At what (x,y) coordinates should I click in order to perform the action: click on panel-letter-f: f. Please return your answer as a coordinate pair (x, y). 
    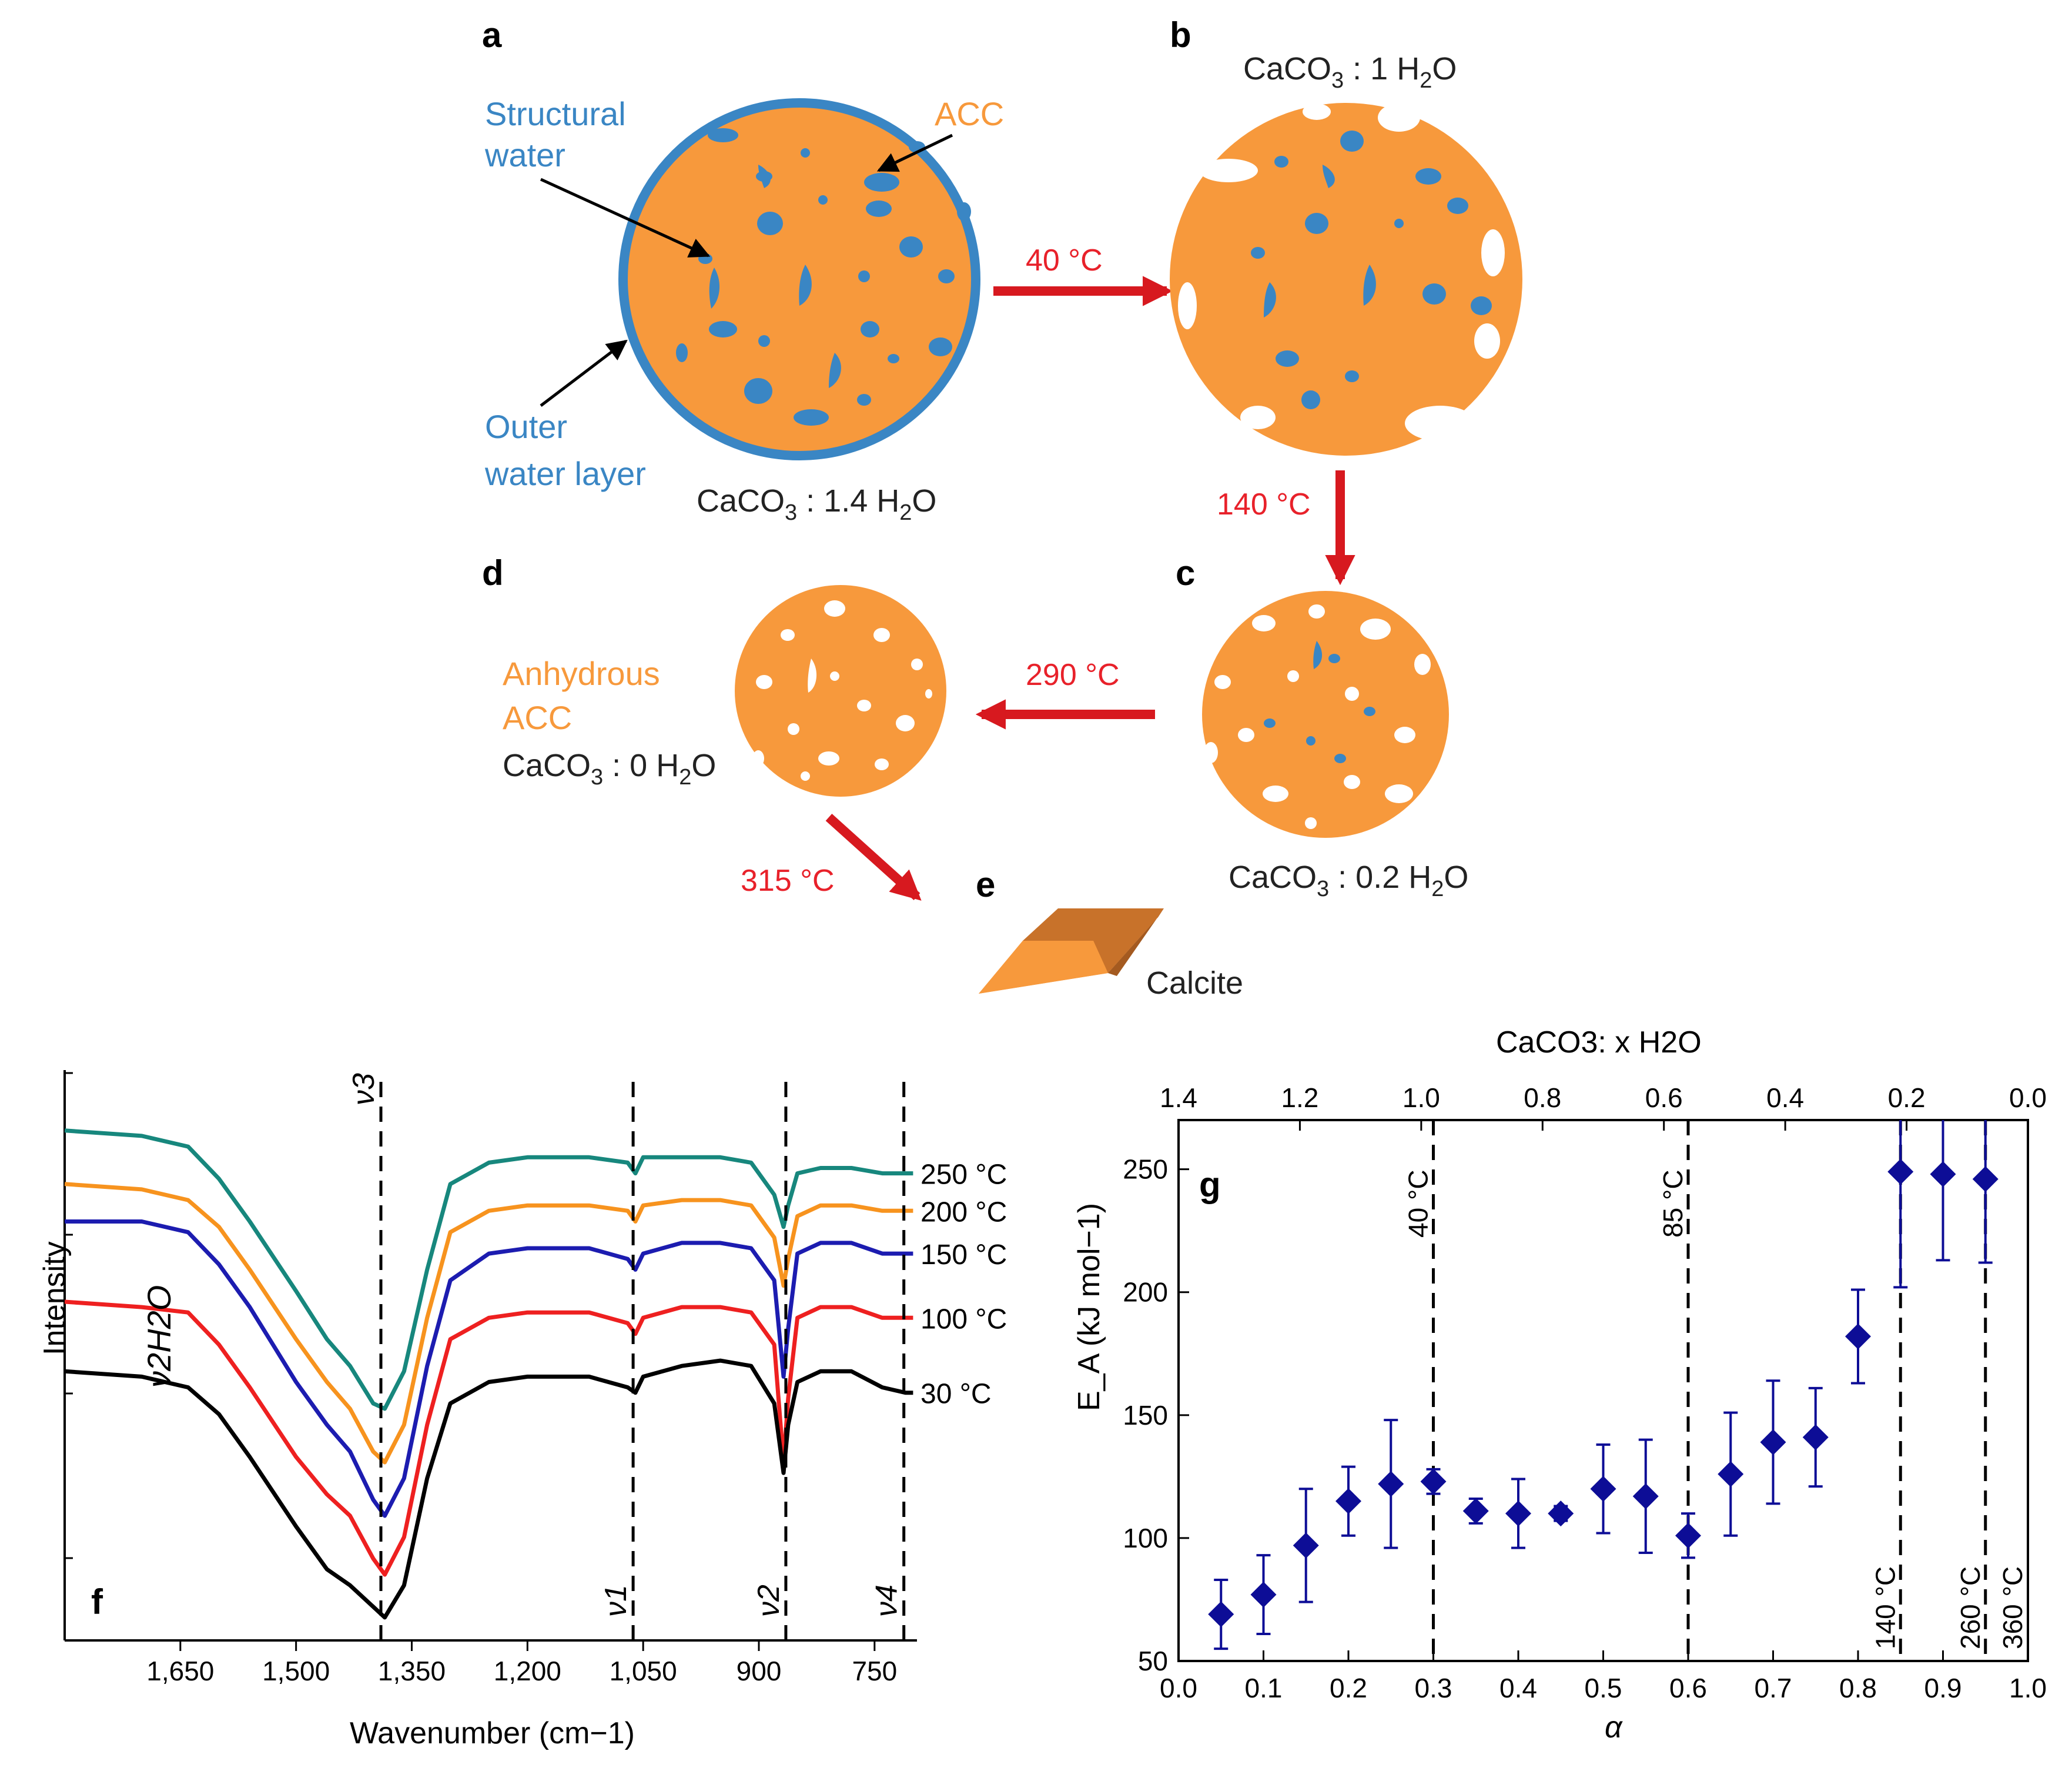
    Looking at the image, I should click on (97, 1602).